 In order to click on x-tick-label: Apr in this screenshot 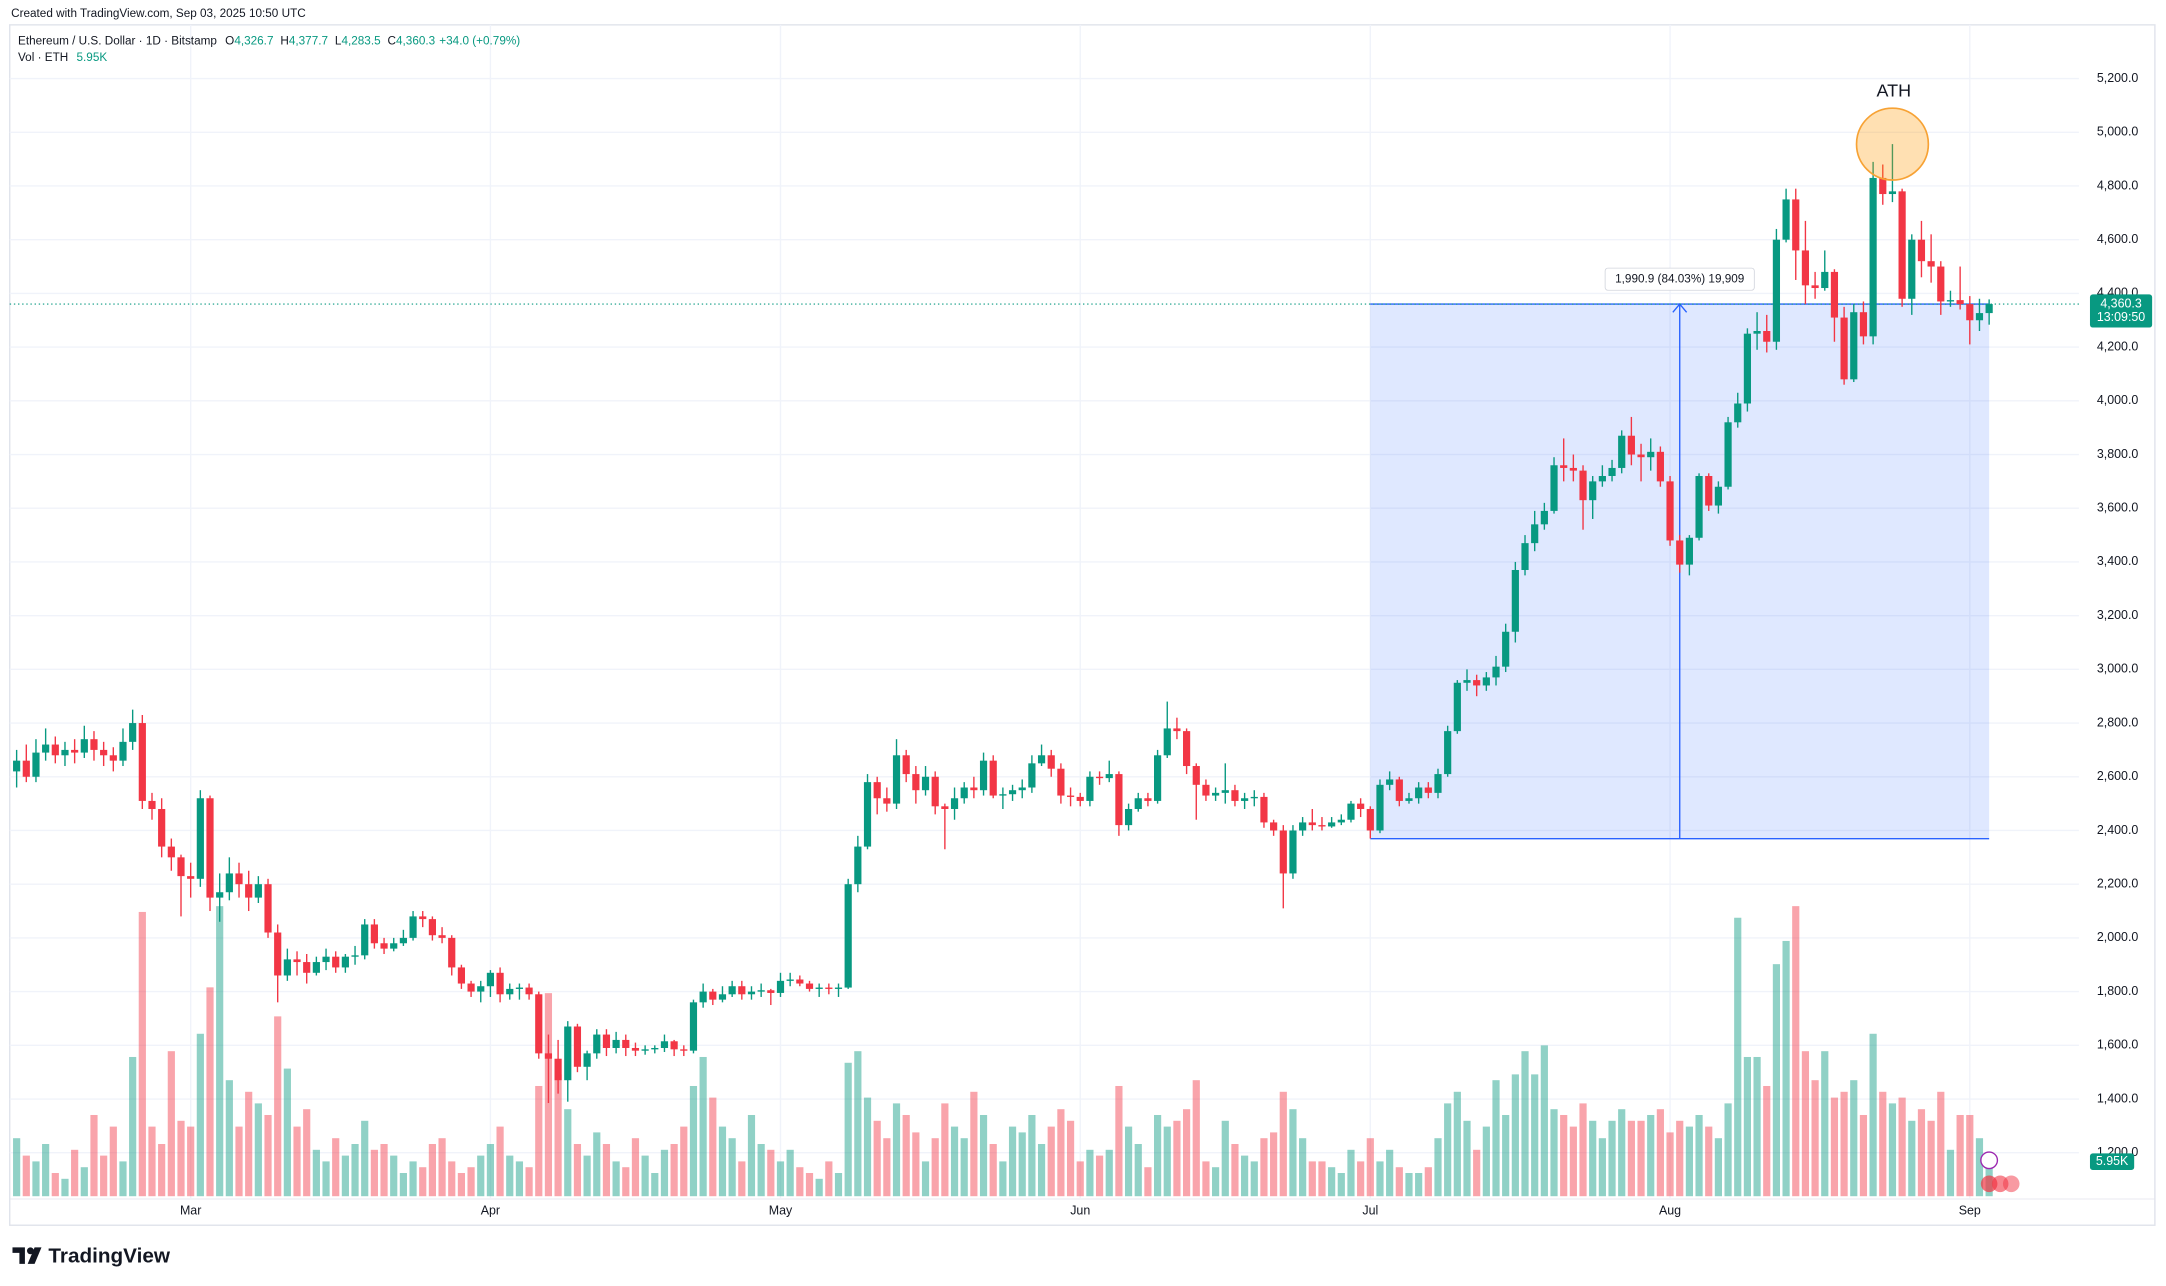, I will do `click(490, 1211)`.